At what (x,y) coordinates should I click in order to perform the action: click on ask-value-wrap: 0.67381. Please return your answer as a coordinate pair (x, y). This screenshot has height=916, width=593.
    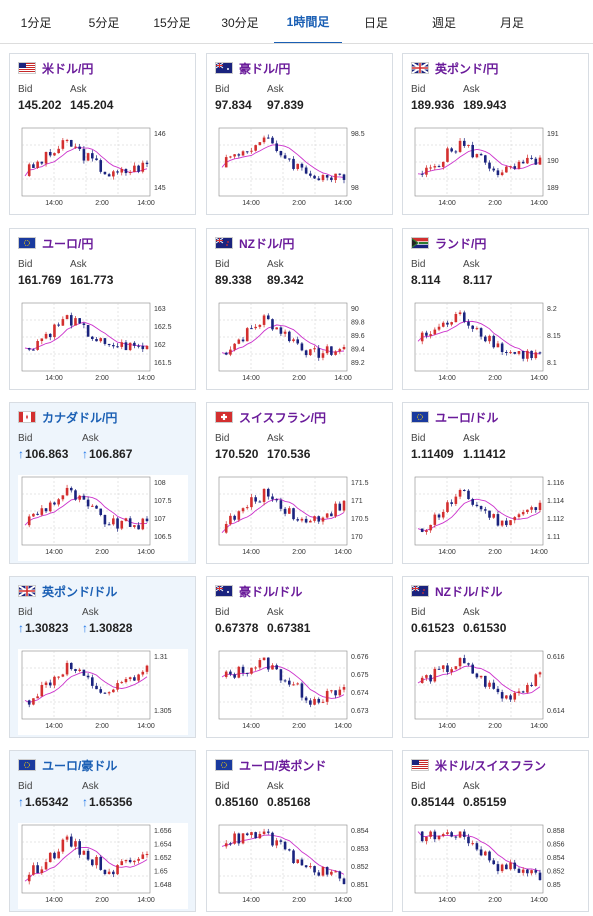
    Looking at the image, I should click on (288, 628).